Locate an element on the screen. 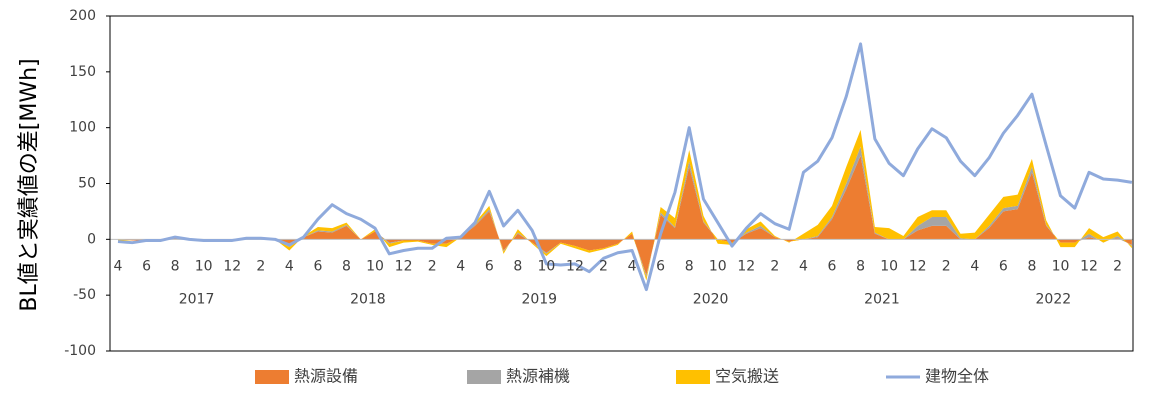  year-label: 2022 is located at coordinates (1054, 299).